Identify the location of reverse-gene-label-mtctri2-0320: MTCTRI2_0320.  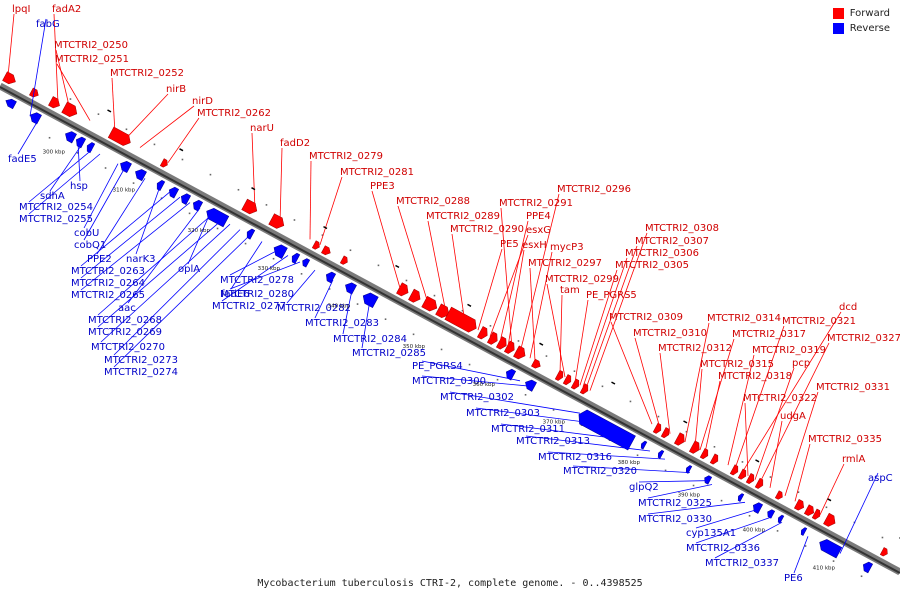
(600, 471).